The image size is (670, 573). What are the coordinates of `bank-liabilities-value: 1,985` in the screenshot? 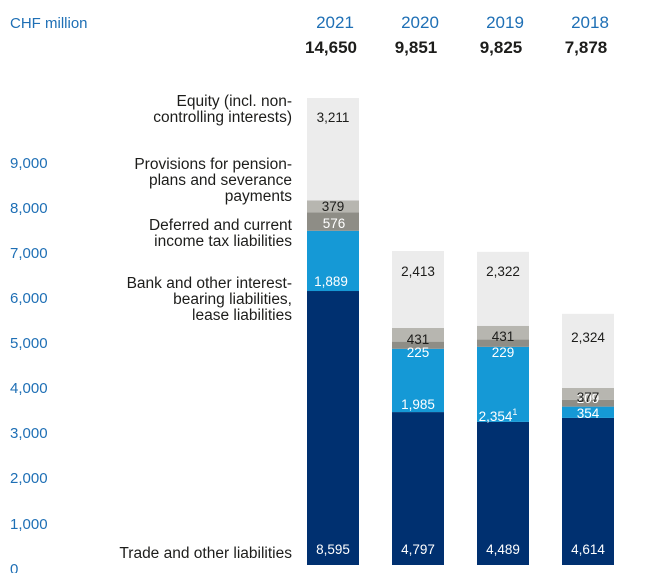 It's located at (418, 404).